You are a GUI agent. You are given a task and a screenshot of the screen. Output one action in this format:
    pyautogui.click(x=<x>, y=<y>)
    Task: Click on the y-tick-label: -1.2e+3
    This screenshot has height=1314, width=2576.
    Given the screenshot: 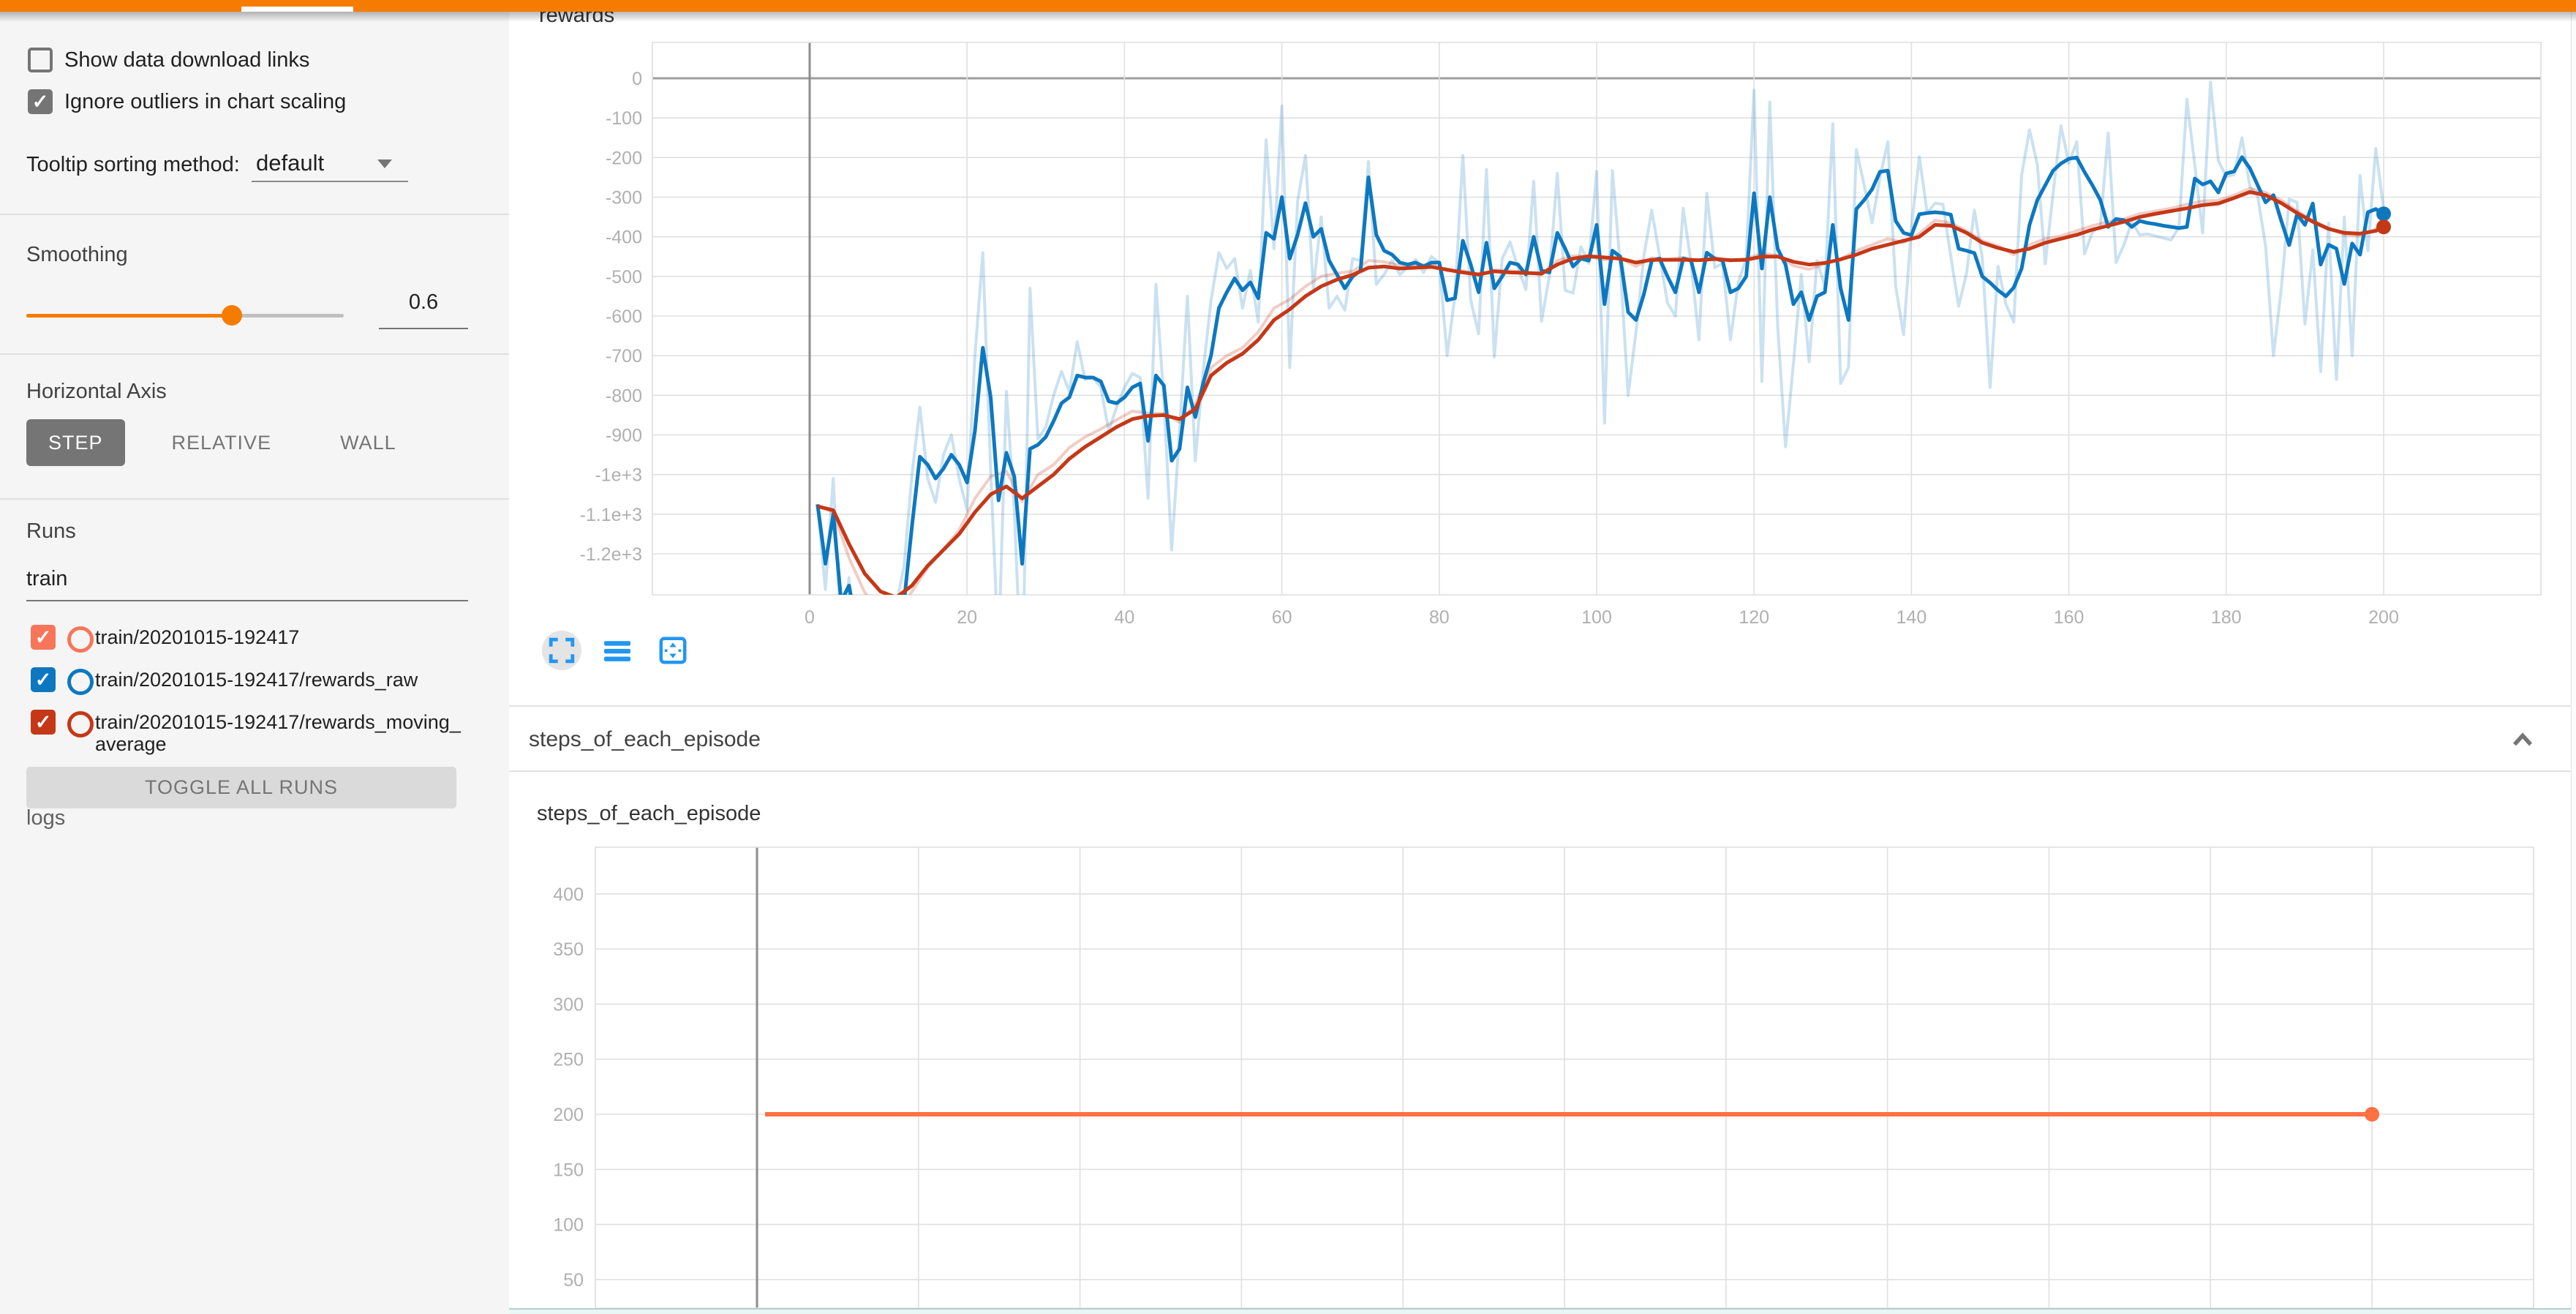 What is the action you would take?
    pyautogui.click(x=611, y=554)
    